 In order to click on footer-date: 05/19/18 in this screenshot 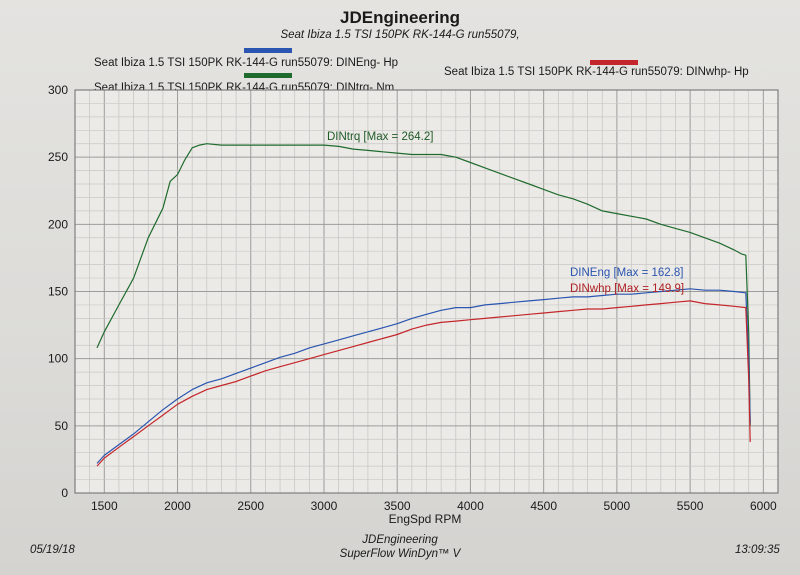, I will do `click(52, 550)`.